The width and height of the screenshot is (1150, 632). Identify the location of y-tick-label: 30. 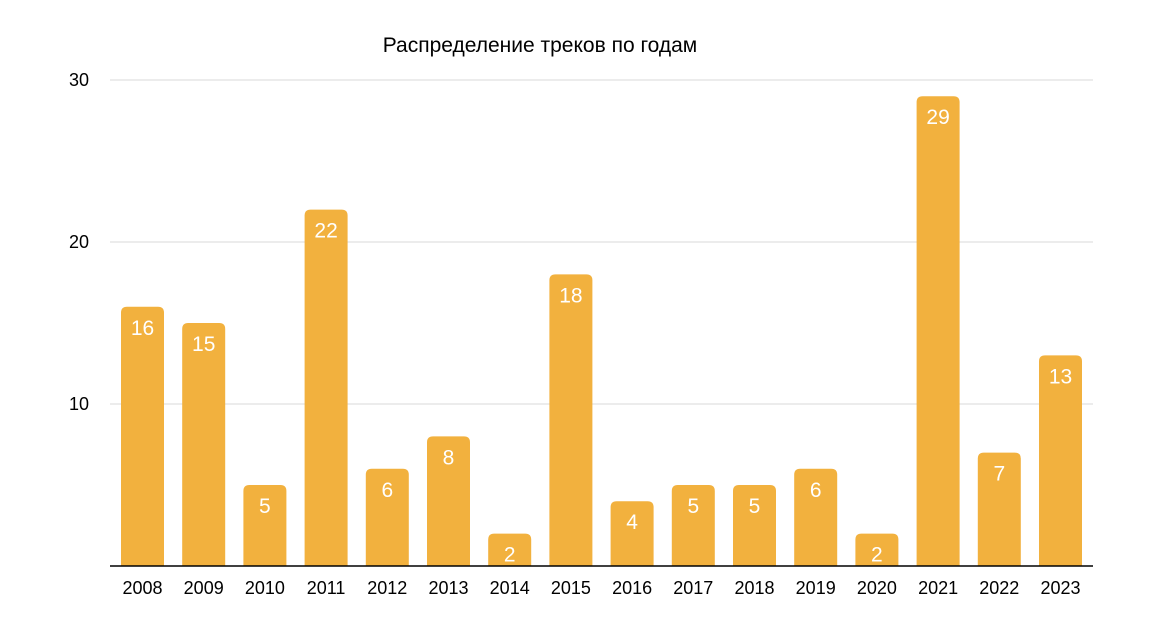
(79, 80).